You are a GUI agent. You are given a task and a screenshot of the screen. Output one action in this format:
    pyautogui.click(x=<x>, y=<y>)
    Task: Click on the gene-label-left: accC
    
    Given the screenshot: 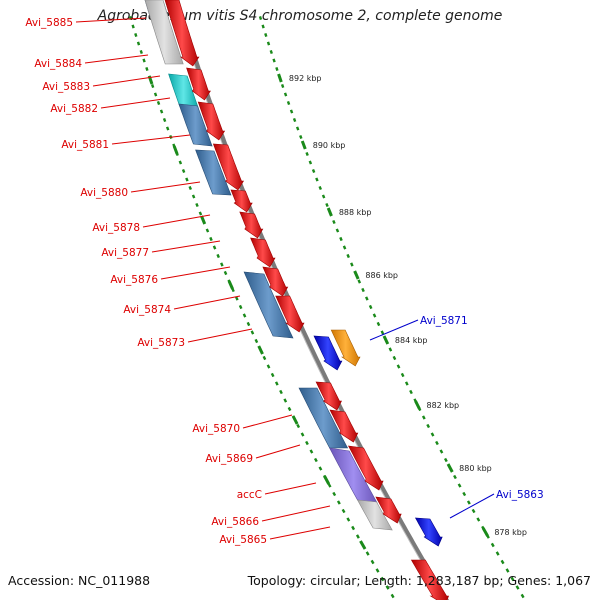 What is the action you would take?
    pyautogui.click(x=249, y=495)
    